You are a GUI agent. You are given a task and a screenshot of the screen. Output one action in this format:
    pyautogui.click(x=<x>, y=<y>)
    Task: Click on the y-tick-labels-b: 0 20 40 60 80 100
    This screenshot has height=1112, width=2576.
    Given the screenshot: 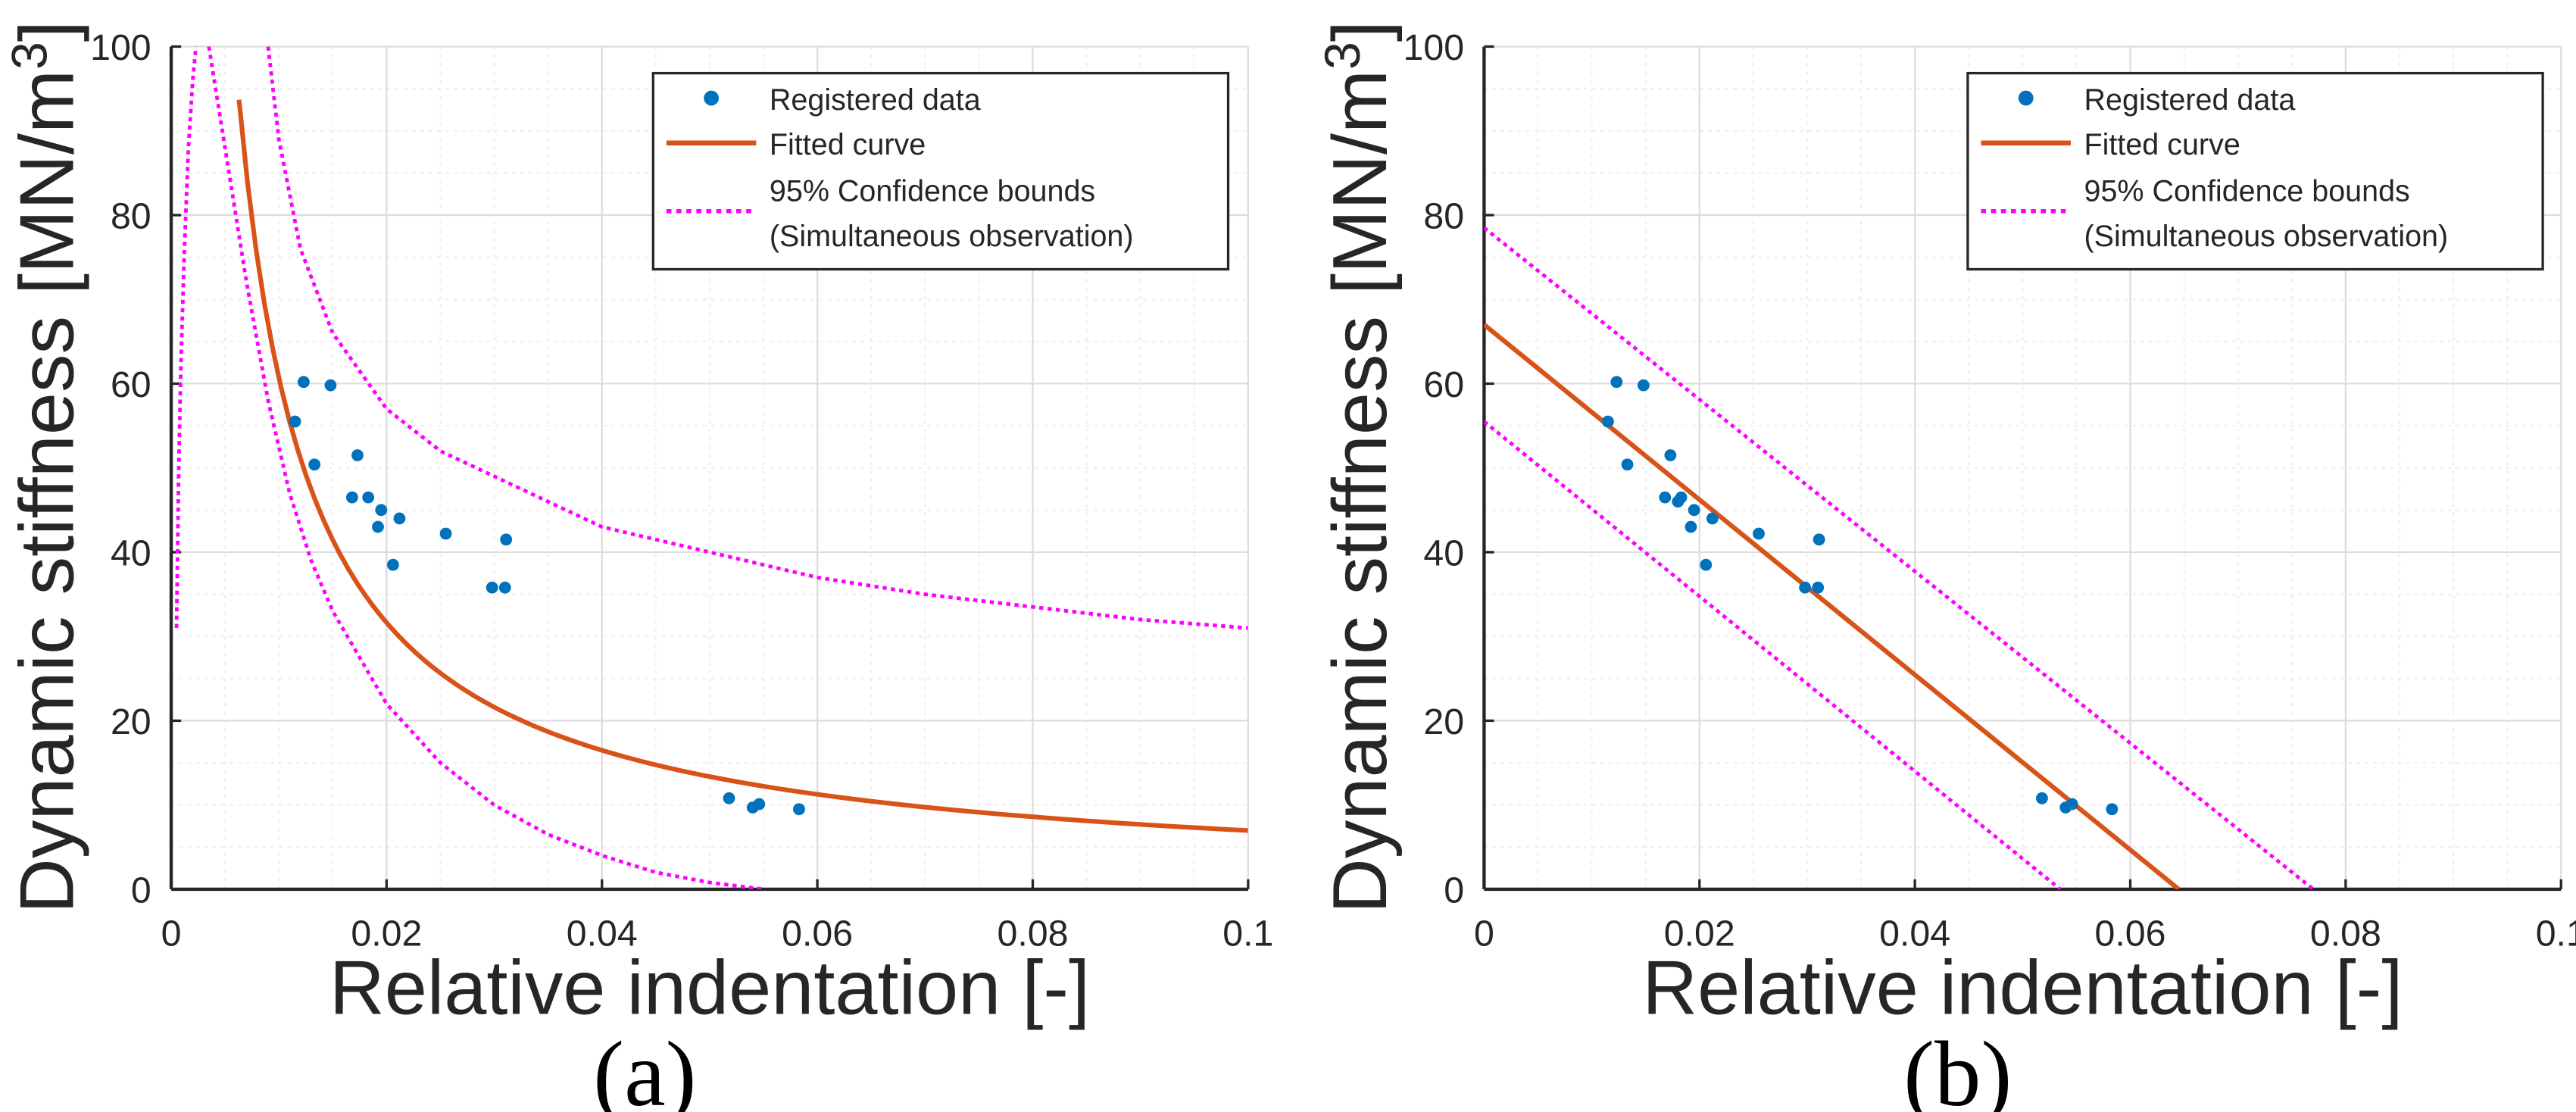 What is the action you would take?
    pyautogui.click(x=1435, y=469)
    